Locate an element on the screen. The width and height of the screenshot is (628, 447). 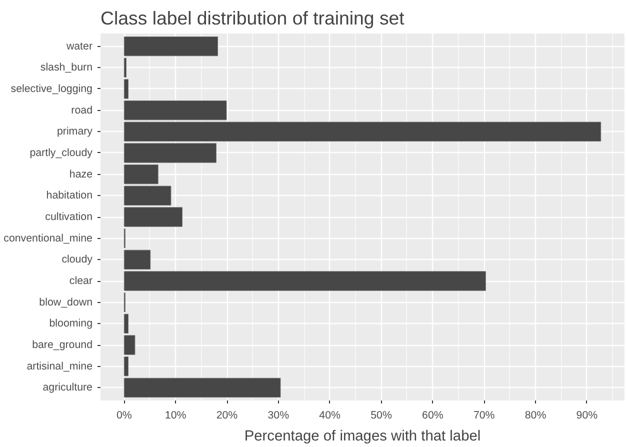
y-tick-label: artisinal_mine is located at coordinates (59, 366).